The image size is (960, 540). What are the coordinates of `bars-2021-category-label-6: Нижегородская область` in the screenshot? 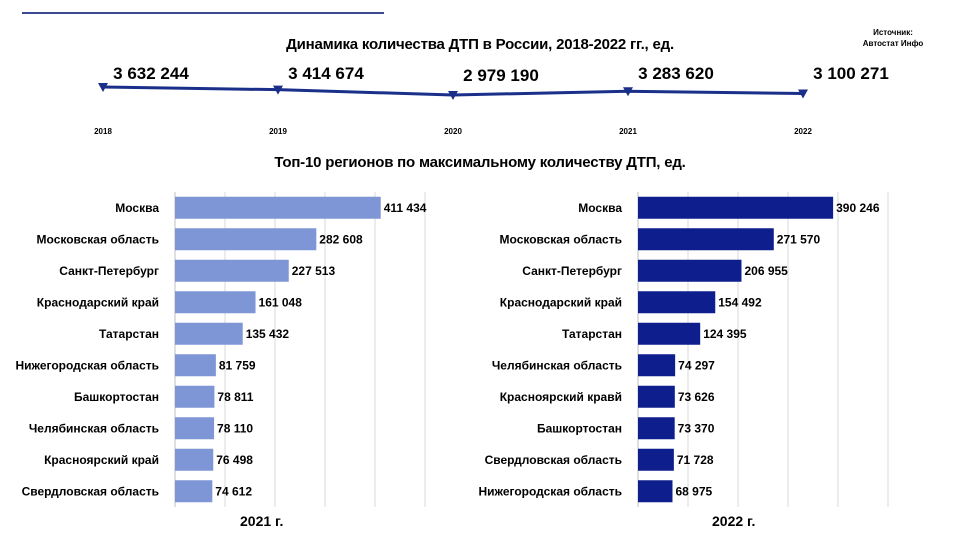 It's located at (87, 365).